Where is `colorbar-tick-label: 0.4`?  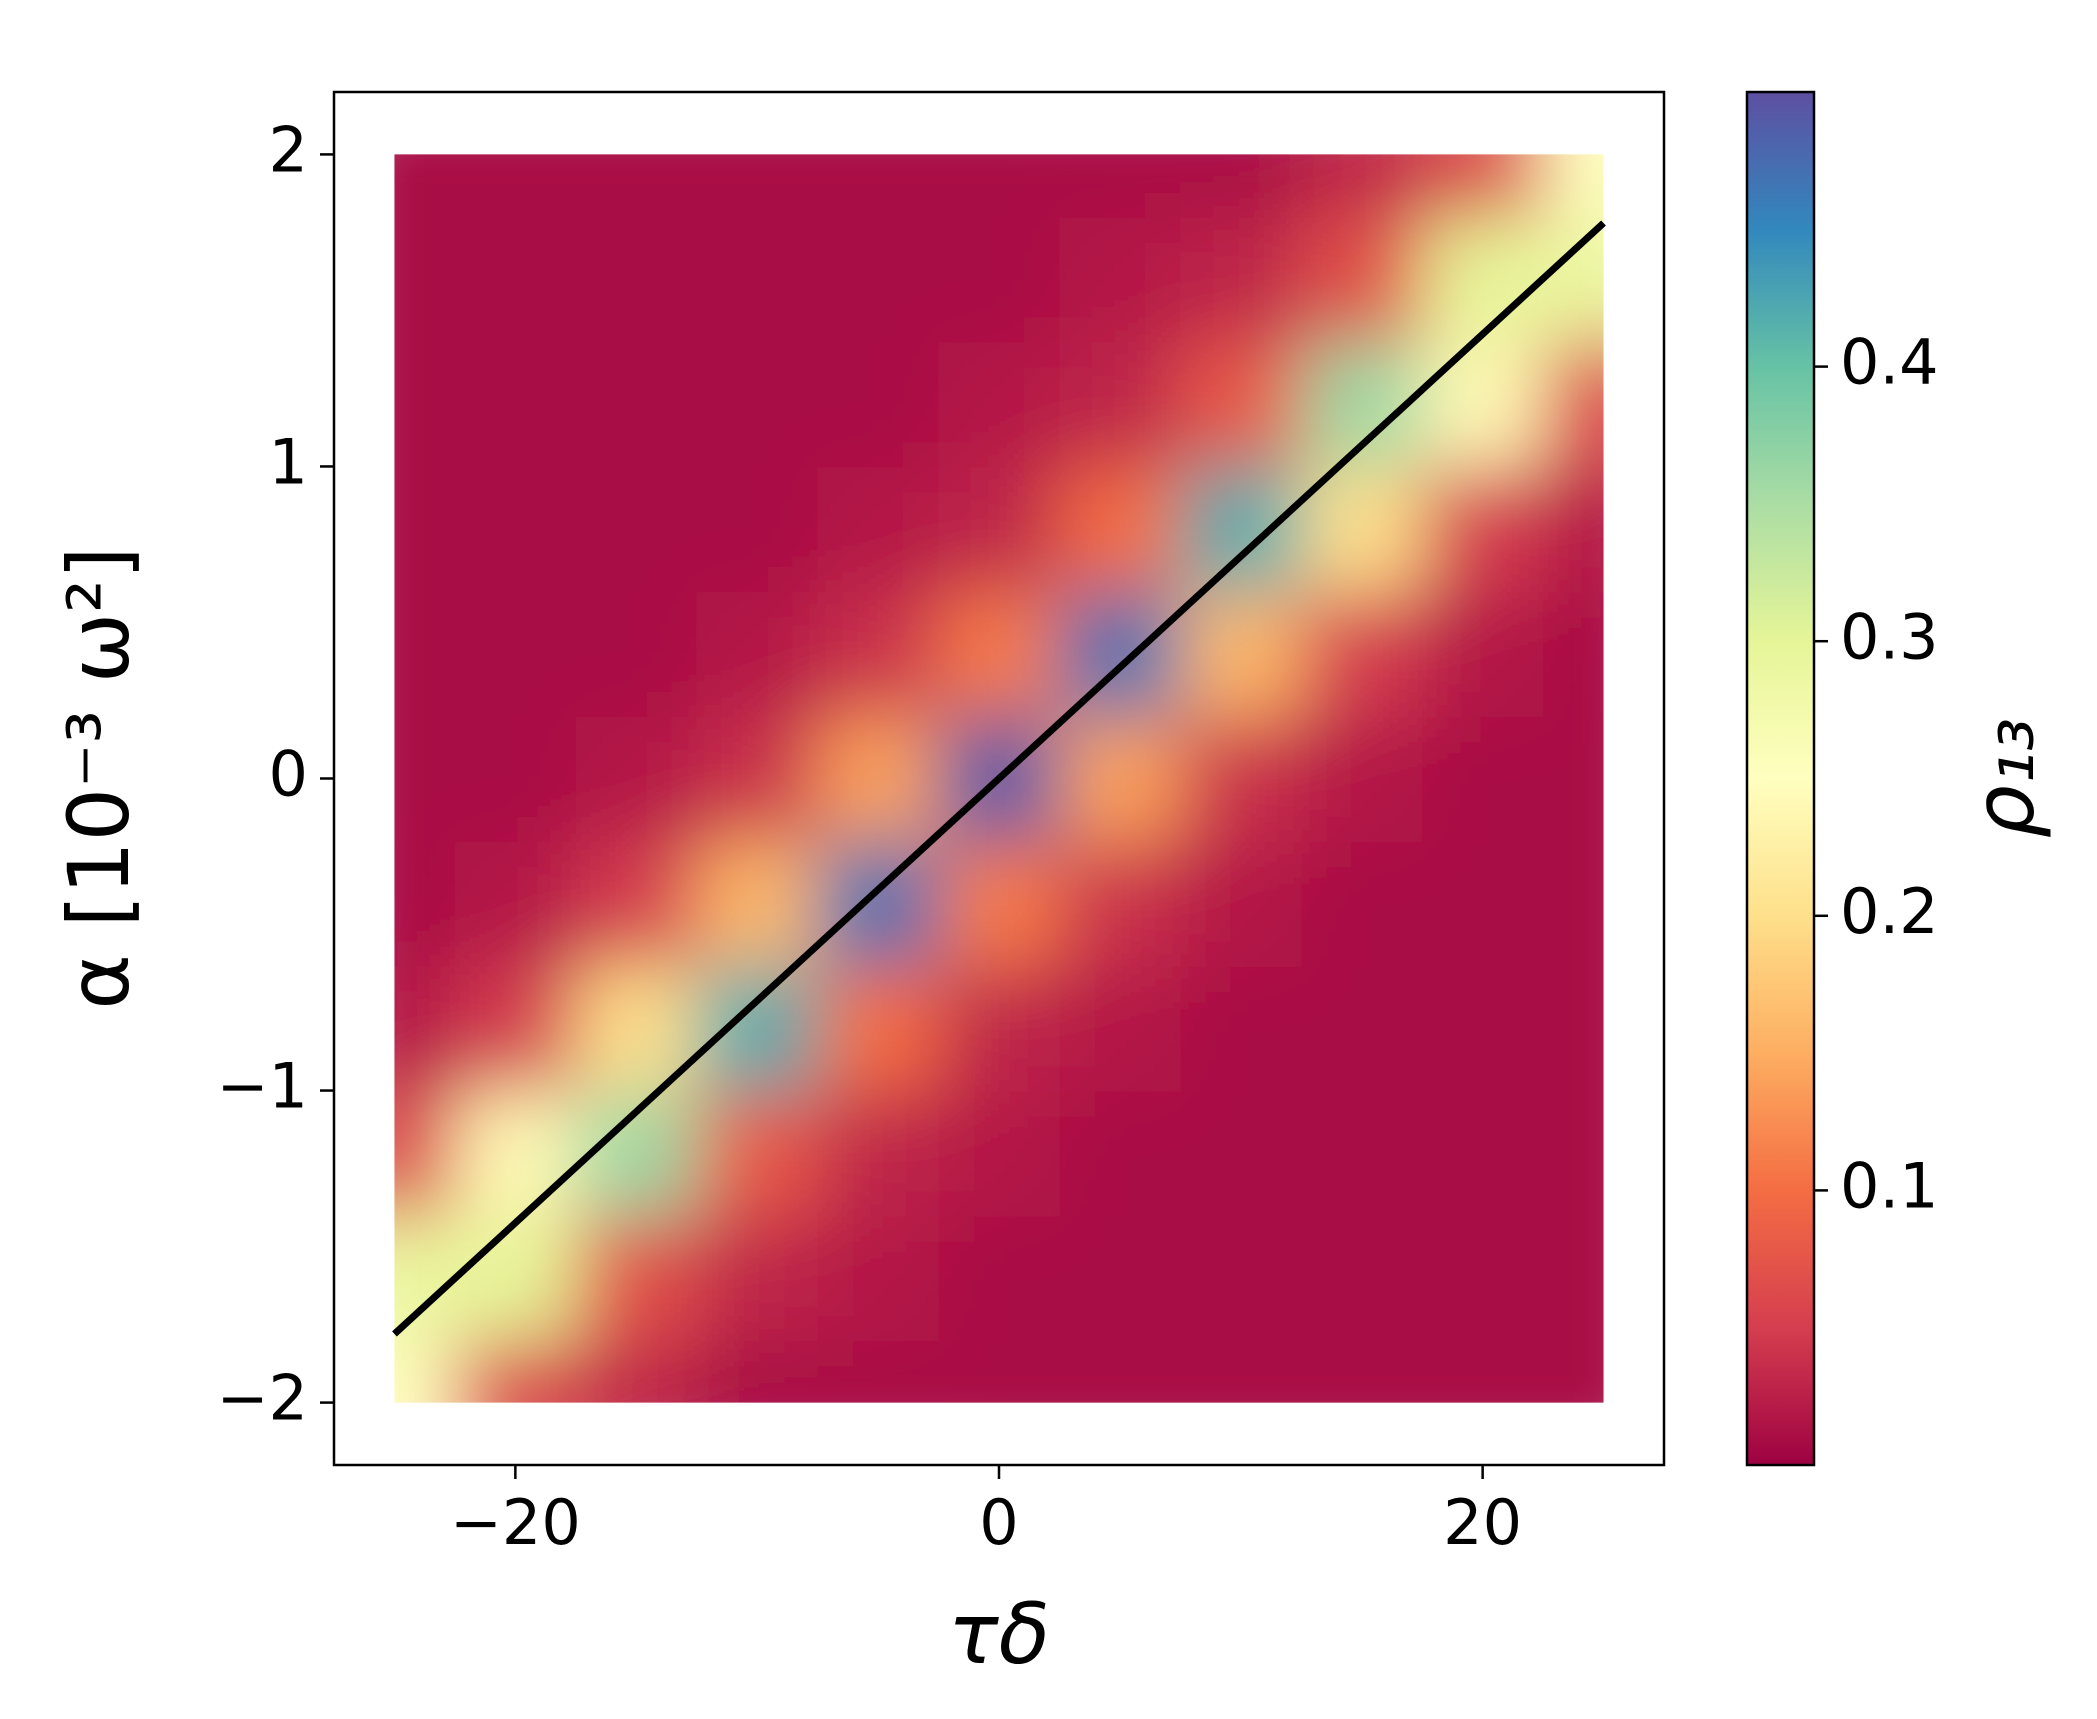 colorbar-tick-label: 0.4 is located at coordinates (1889, 362).